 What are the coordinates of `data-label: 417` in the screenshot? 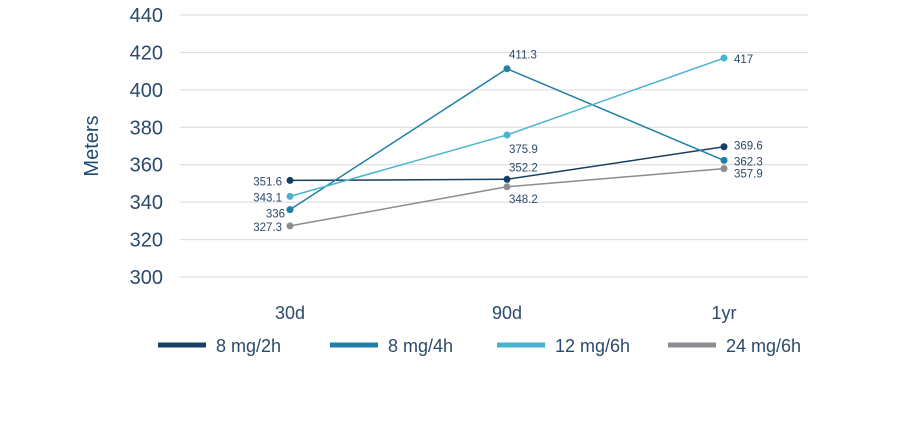 It's located at (743, 60).